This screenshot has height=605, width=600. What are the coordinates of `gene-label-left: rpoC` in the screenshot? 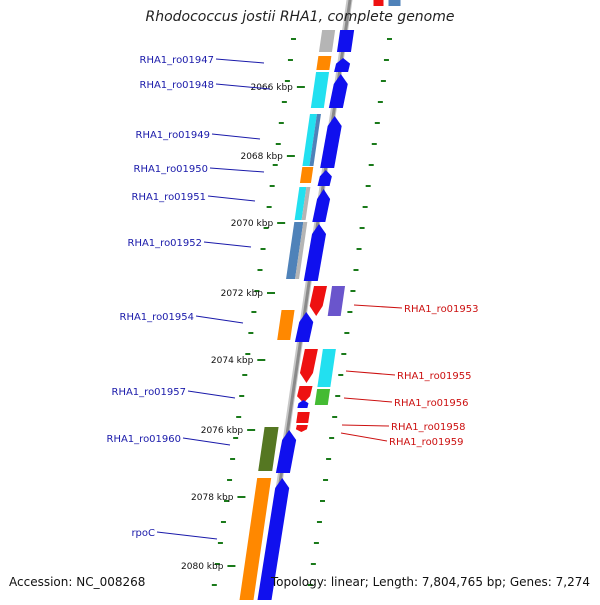 It's located at (143, 533).